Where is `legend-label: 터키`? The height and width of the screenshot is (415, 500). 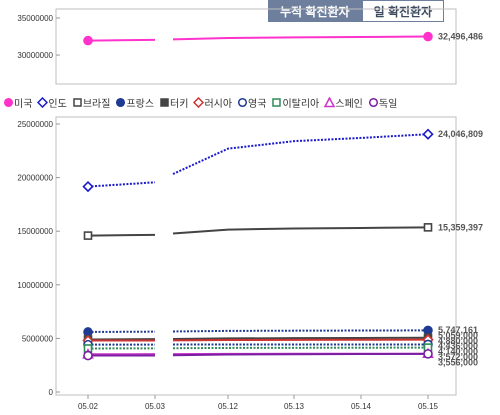 legend-label: 터키 is located at coordinates (179, 104).